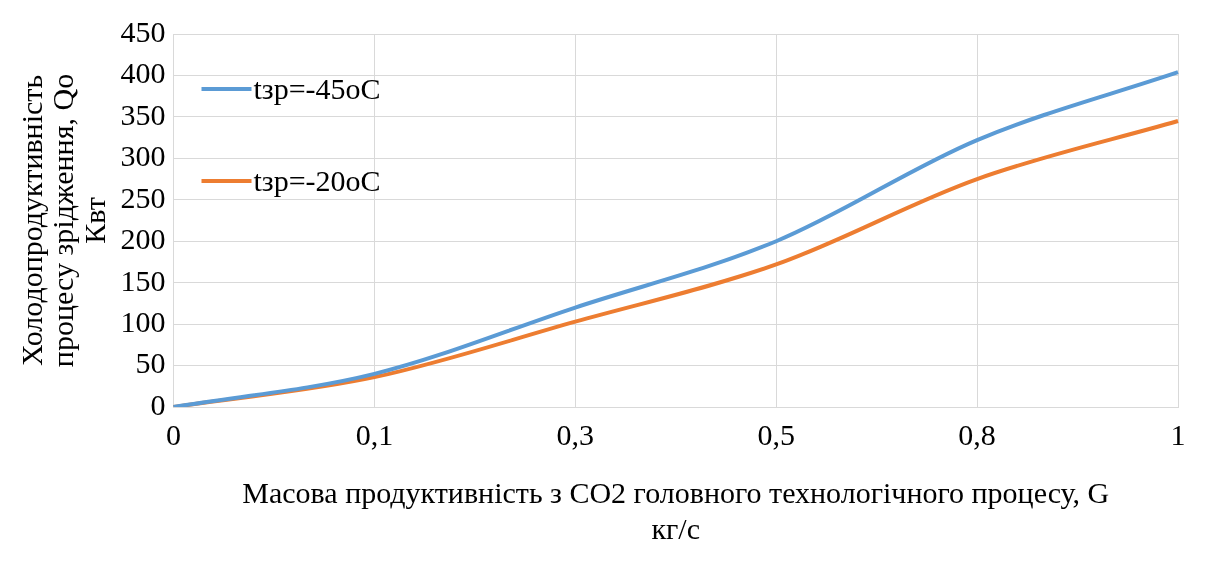 The height and width of the screenshot is (571, 1226). I want to click on x-axis-title: Масова продуктивність з CO2 головного технологічного процесу, G кг/с, so click(676, 510).